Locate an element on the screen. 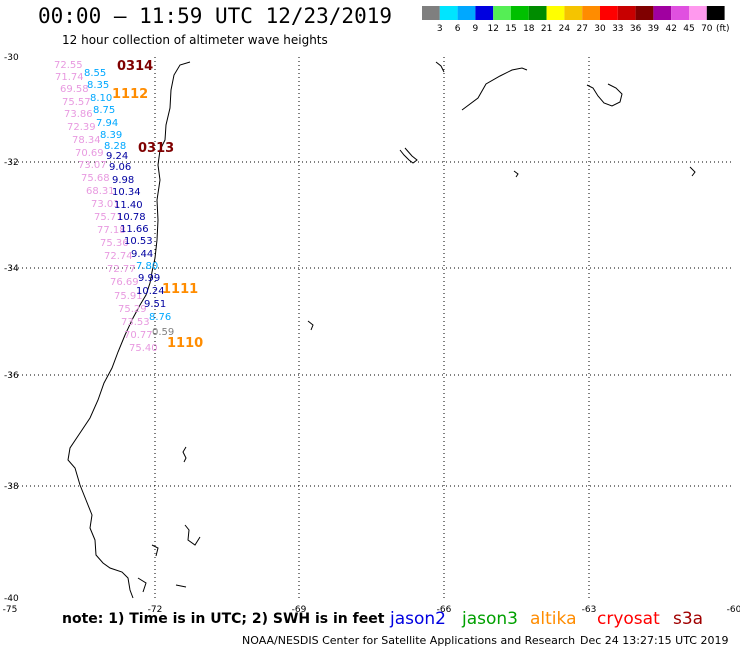  wave-height-value: 70.69 is located at coordinates (89, 153).